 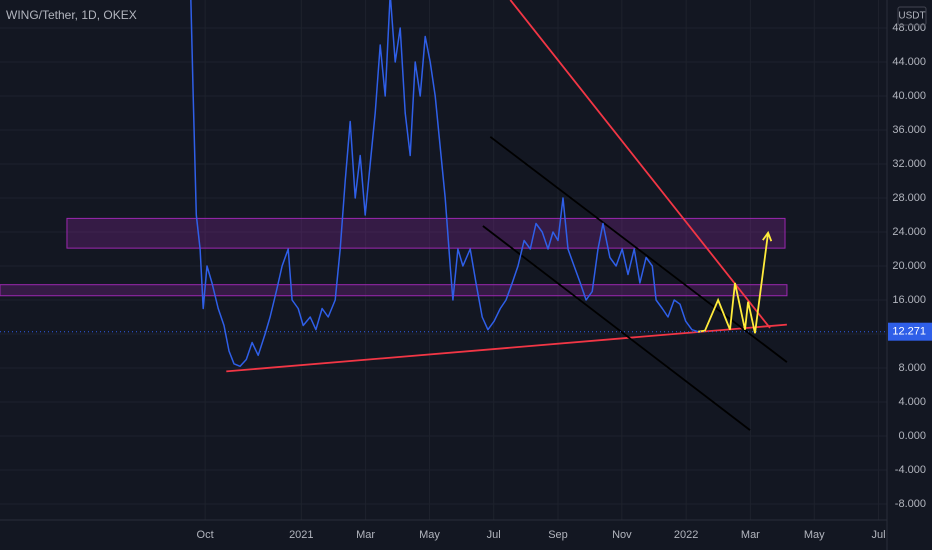 What do you see at coordinates (912, 402) in the screenshot?
I see `y-tick-label: 4.000` at bounding box center [912, 402].